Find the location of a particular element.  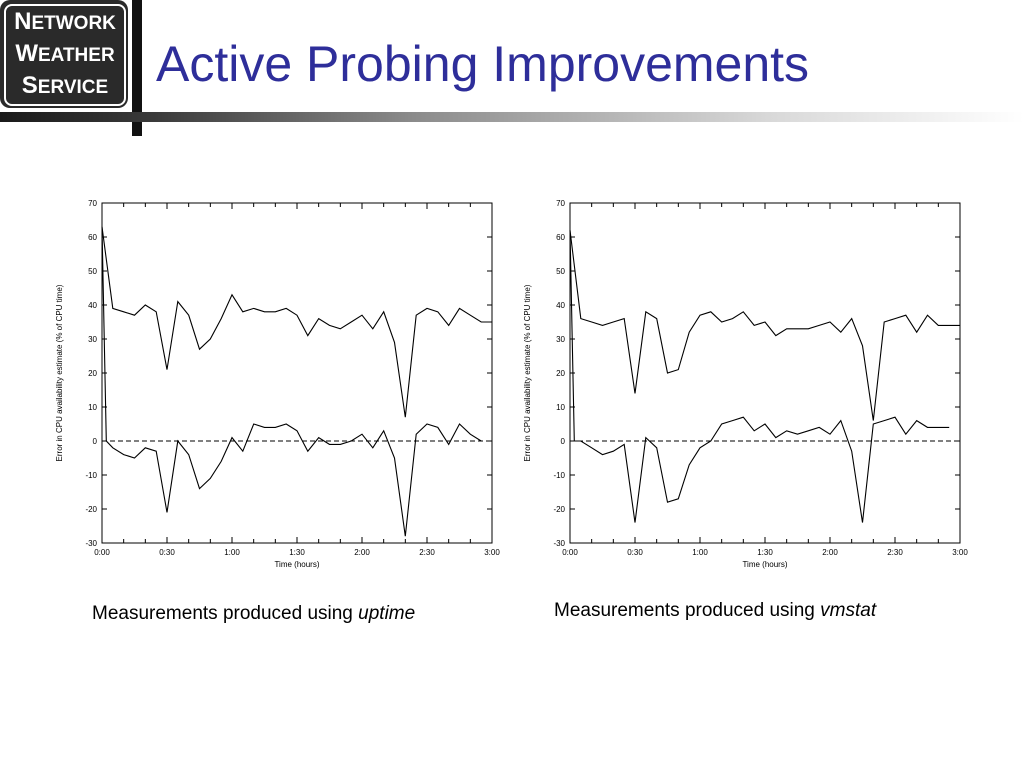

logo-line-2: WEATHER is located at coordinates (64, 55).